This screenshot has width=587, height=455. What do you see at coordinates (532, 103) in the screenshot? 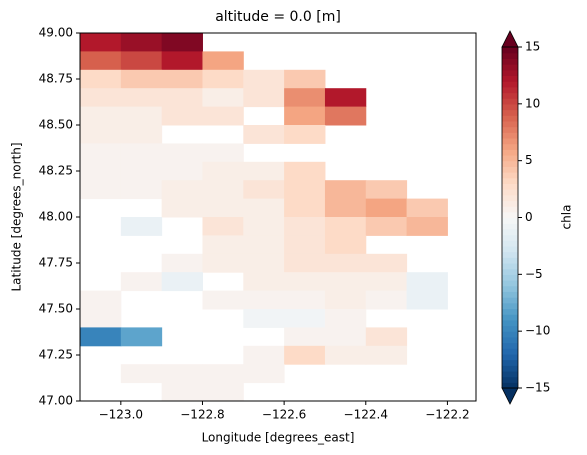
I see `colorbar-tick-label: 10` at bounding box center [532, 103].